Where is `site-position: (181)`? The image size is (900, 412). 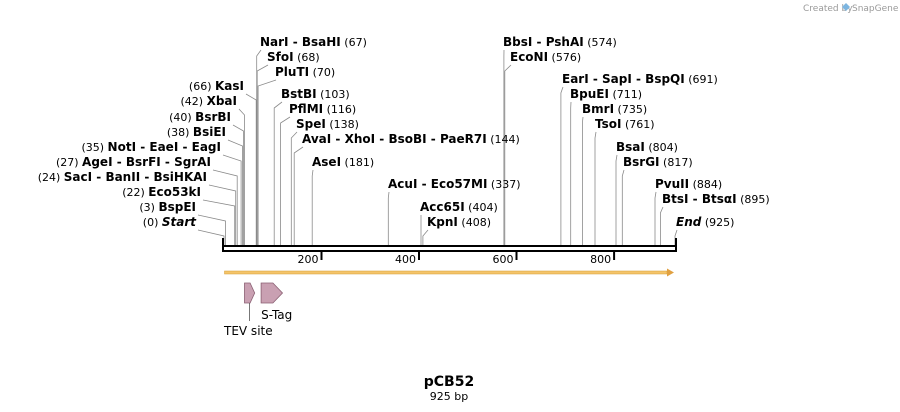 site-position: (181) is located at coordinates (357, 162).